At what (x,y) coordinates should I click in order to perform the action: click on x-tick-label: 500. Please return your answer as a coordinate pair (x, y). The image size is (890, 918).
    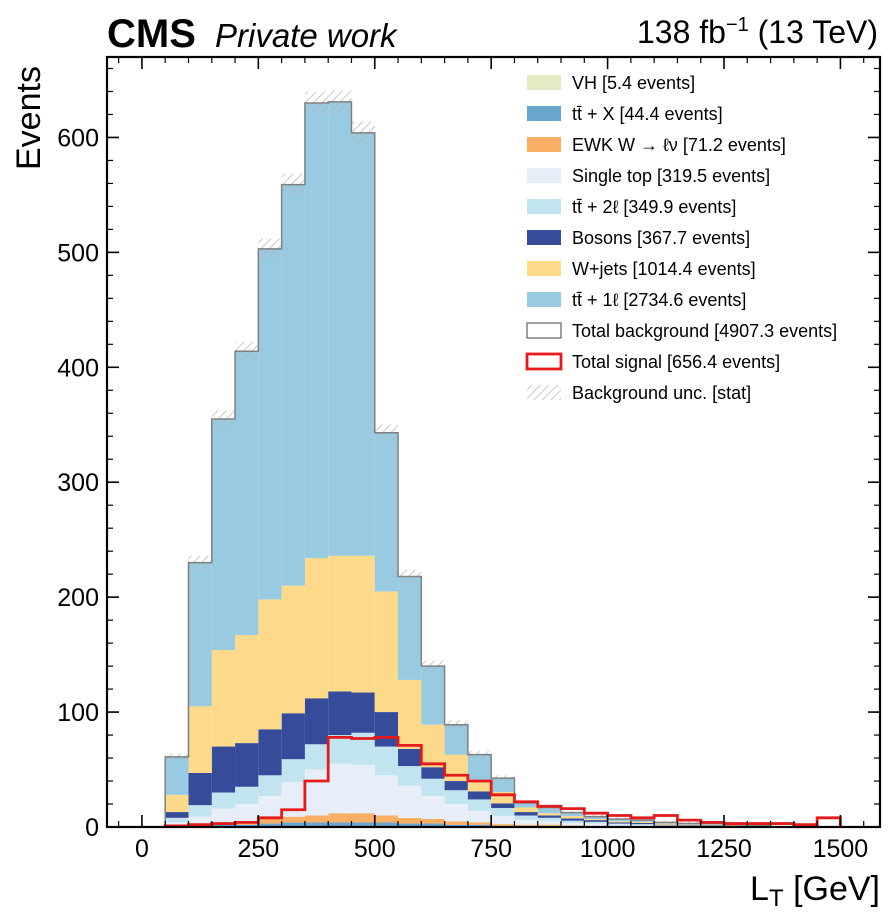
    Looking at the image, I should click on (375, 849).